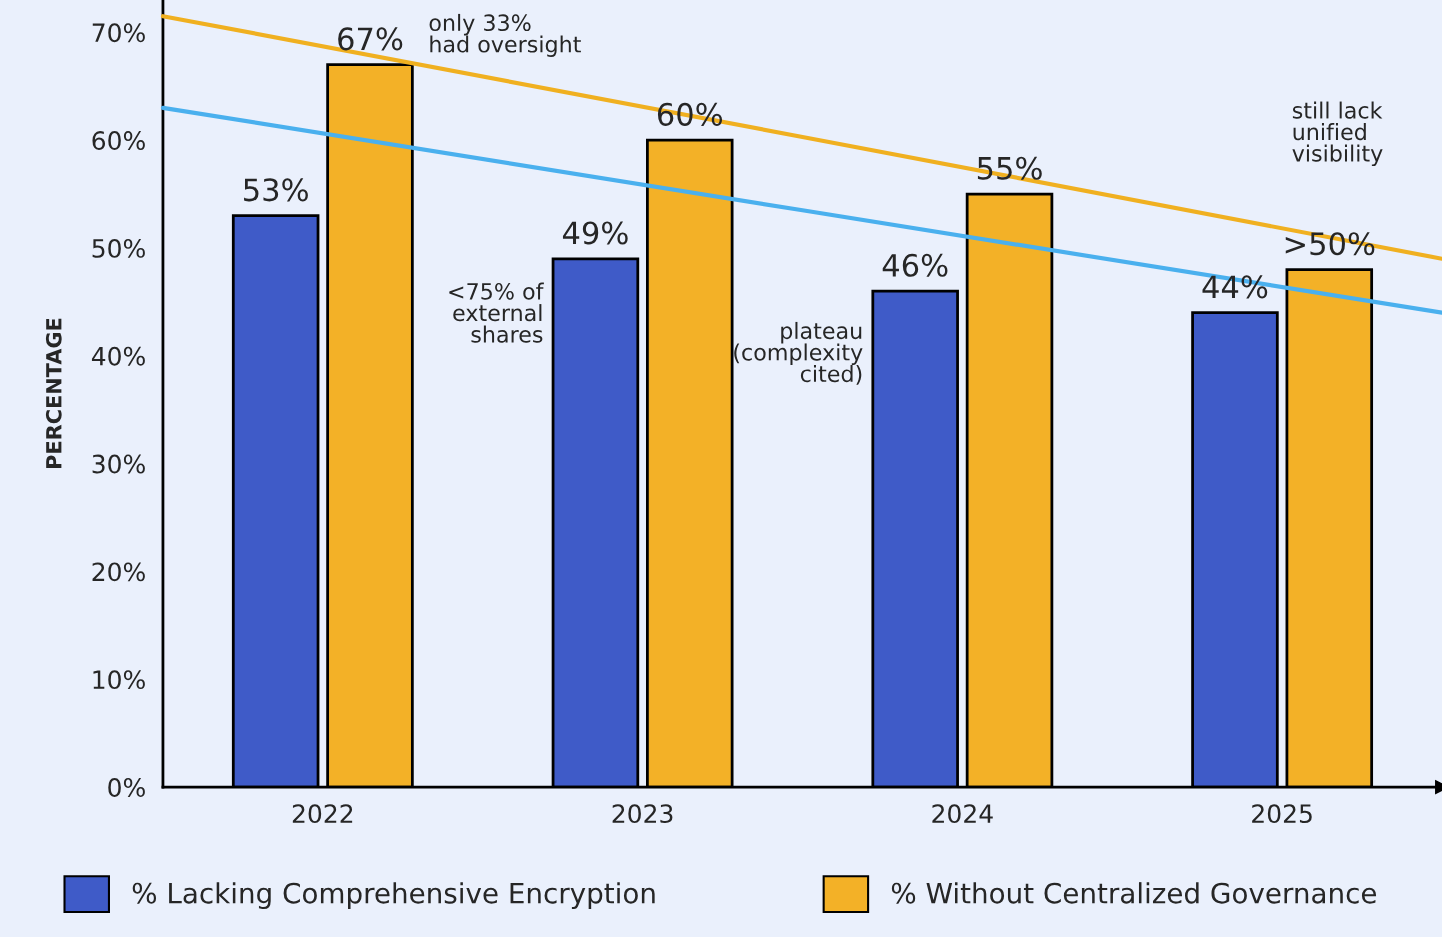 The height and width of the screenshot is (937, 1442). What do you see at coordinates (1134, 893) in the screenshot?
I see `legend-label: % Without Centralized Governance` at bounding box center [1134, 893].